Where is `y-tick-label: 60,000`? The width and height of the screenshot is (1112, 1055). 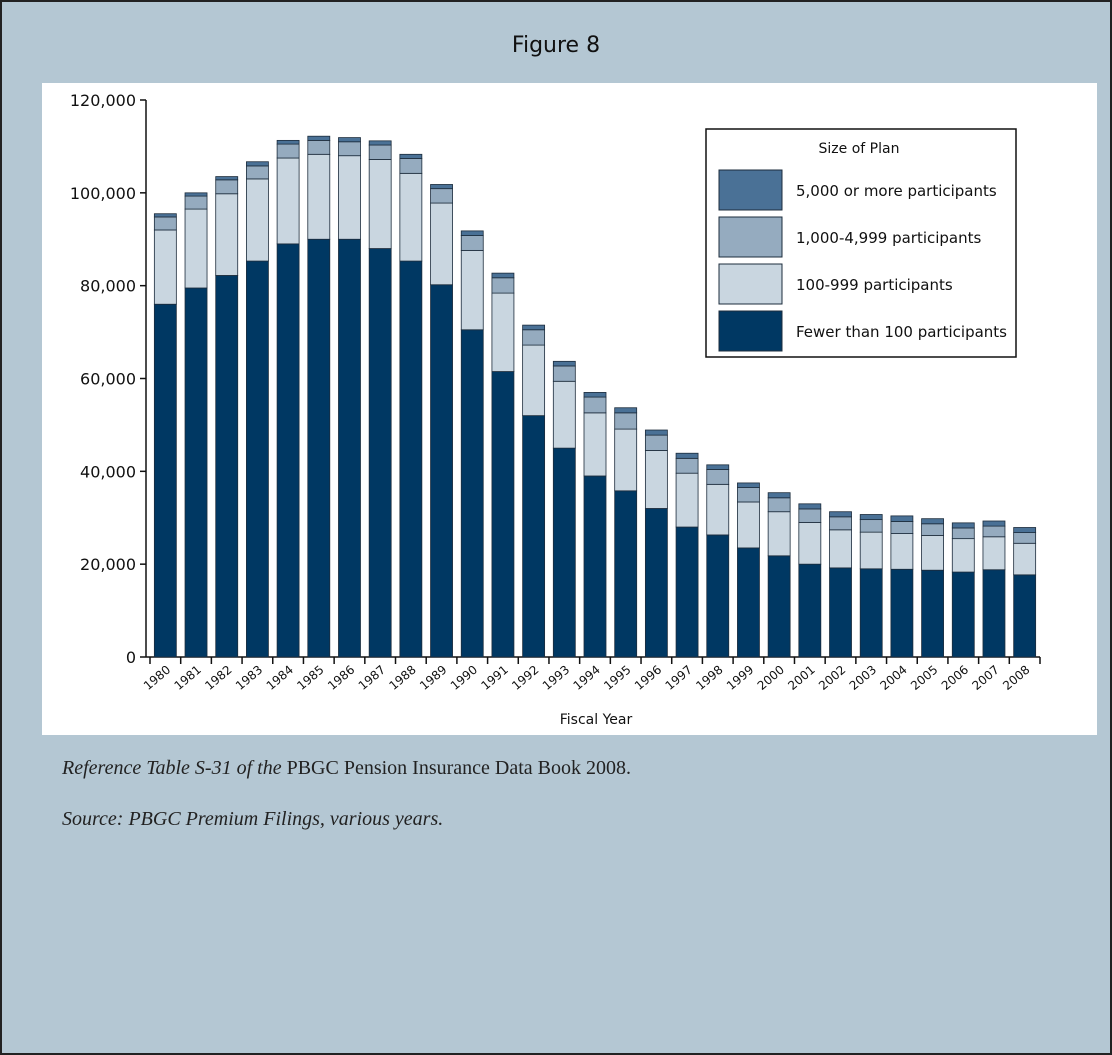 y-tick-label: 60,000 is located at coordinates (108, 379).